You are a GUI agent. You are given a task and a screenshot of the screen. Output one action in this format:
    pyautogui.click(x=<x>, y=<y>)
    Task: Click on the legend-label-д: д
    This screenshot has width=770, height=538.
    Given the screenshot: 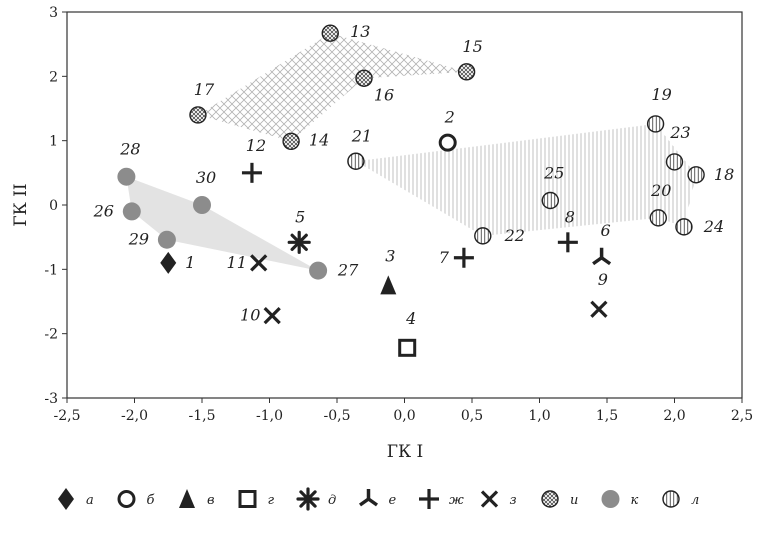 What is the action you would take?
    pyautogui.click(x=332, y=500)
    